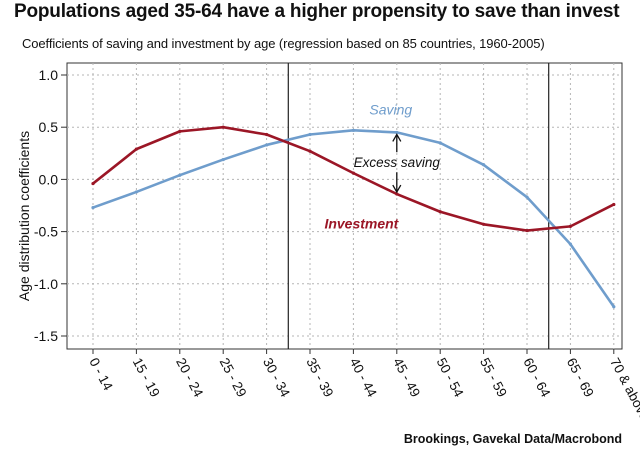 The width and height of the screenshot is (640, 458). What do you see at coordinates (46, 284) in the screenshot?
I see `y-tick-label: -1.0` at bounding box center [46, 284].